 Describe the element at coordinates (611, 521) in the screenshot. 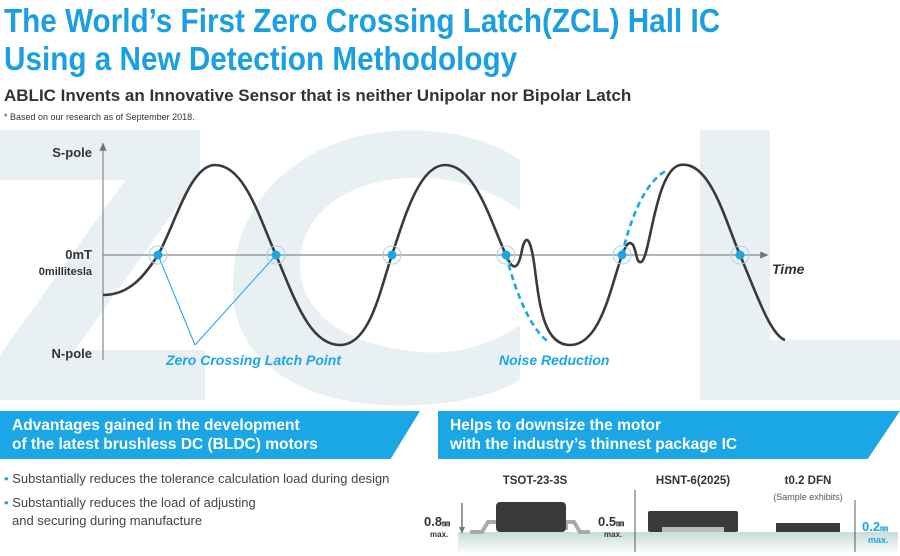

I see `hsnt-thickness: 0.5㎜` at that location.